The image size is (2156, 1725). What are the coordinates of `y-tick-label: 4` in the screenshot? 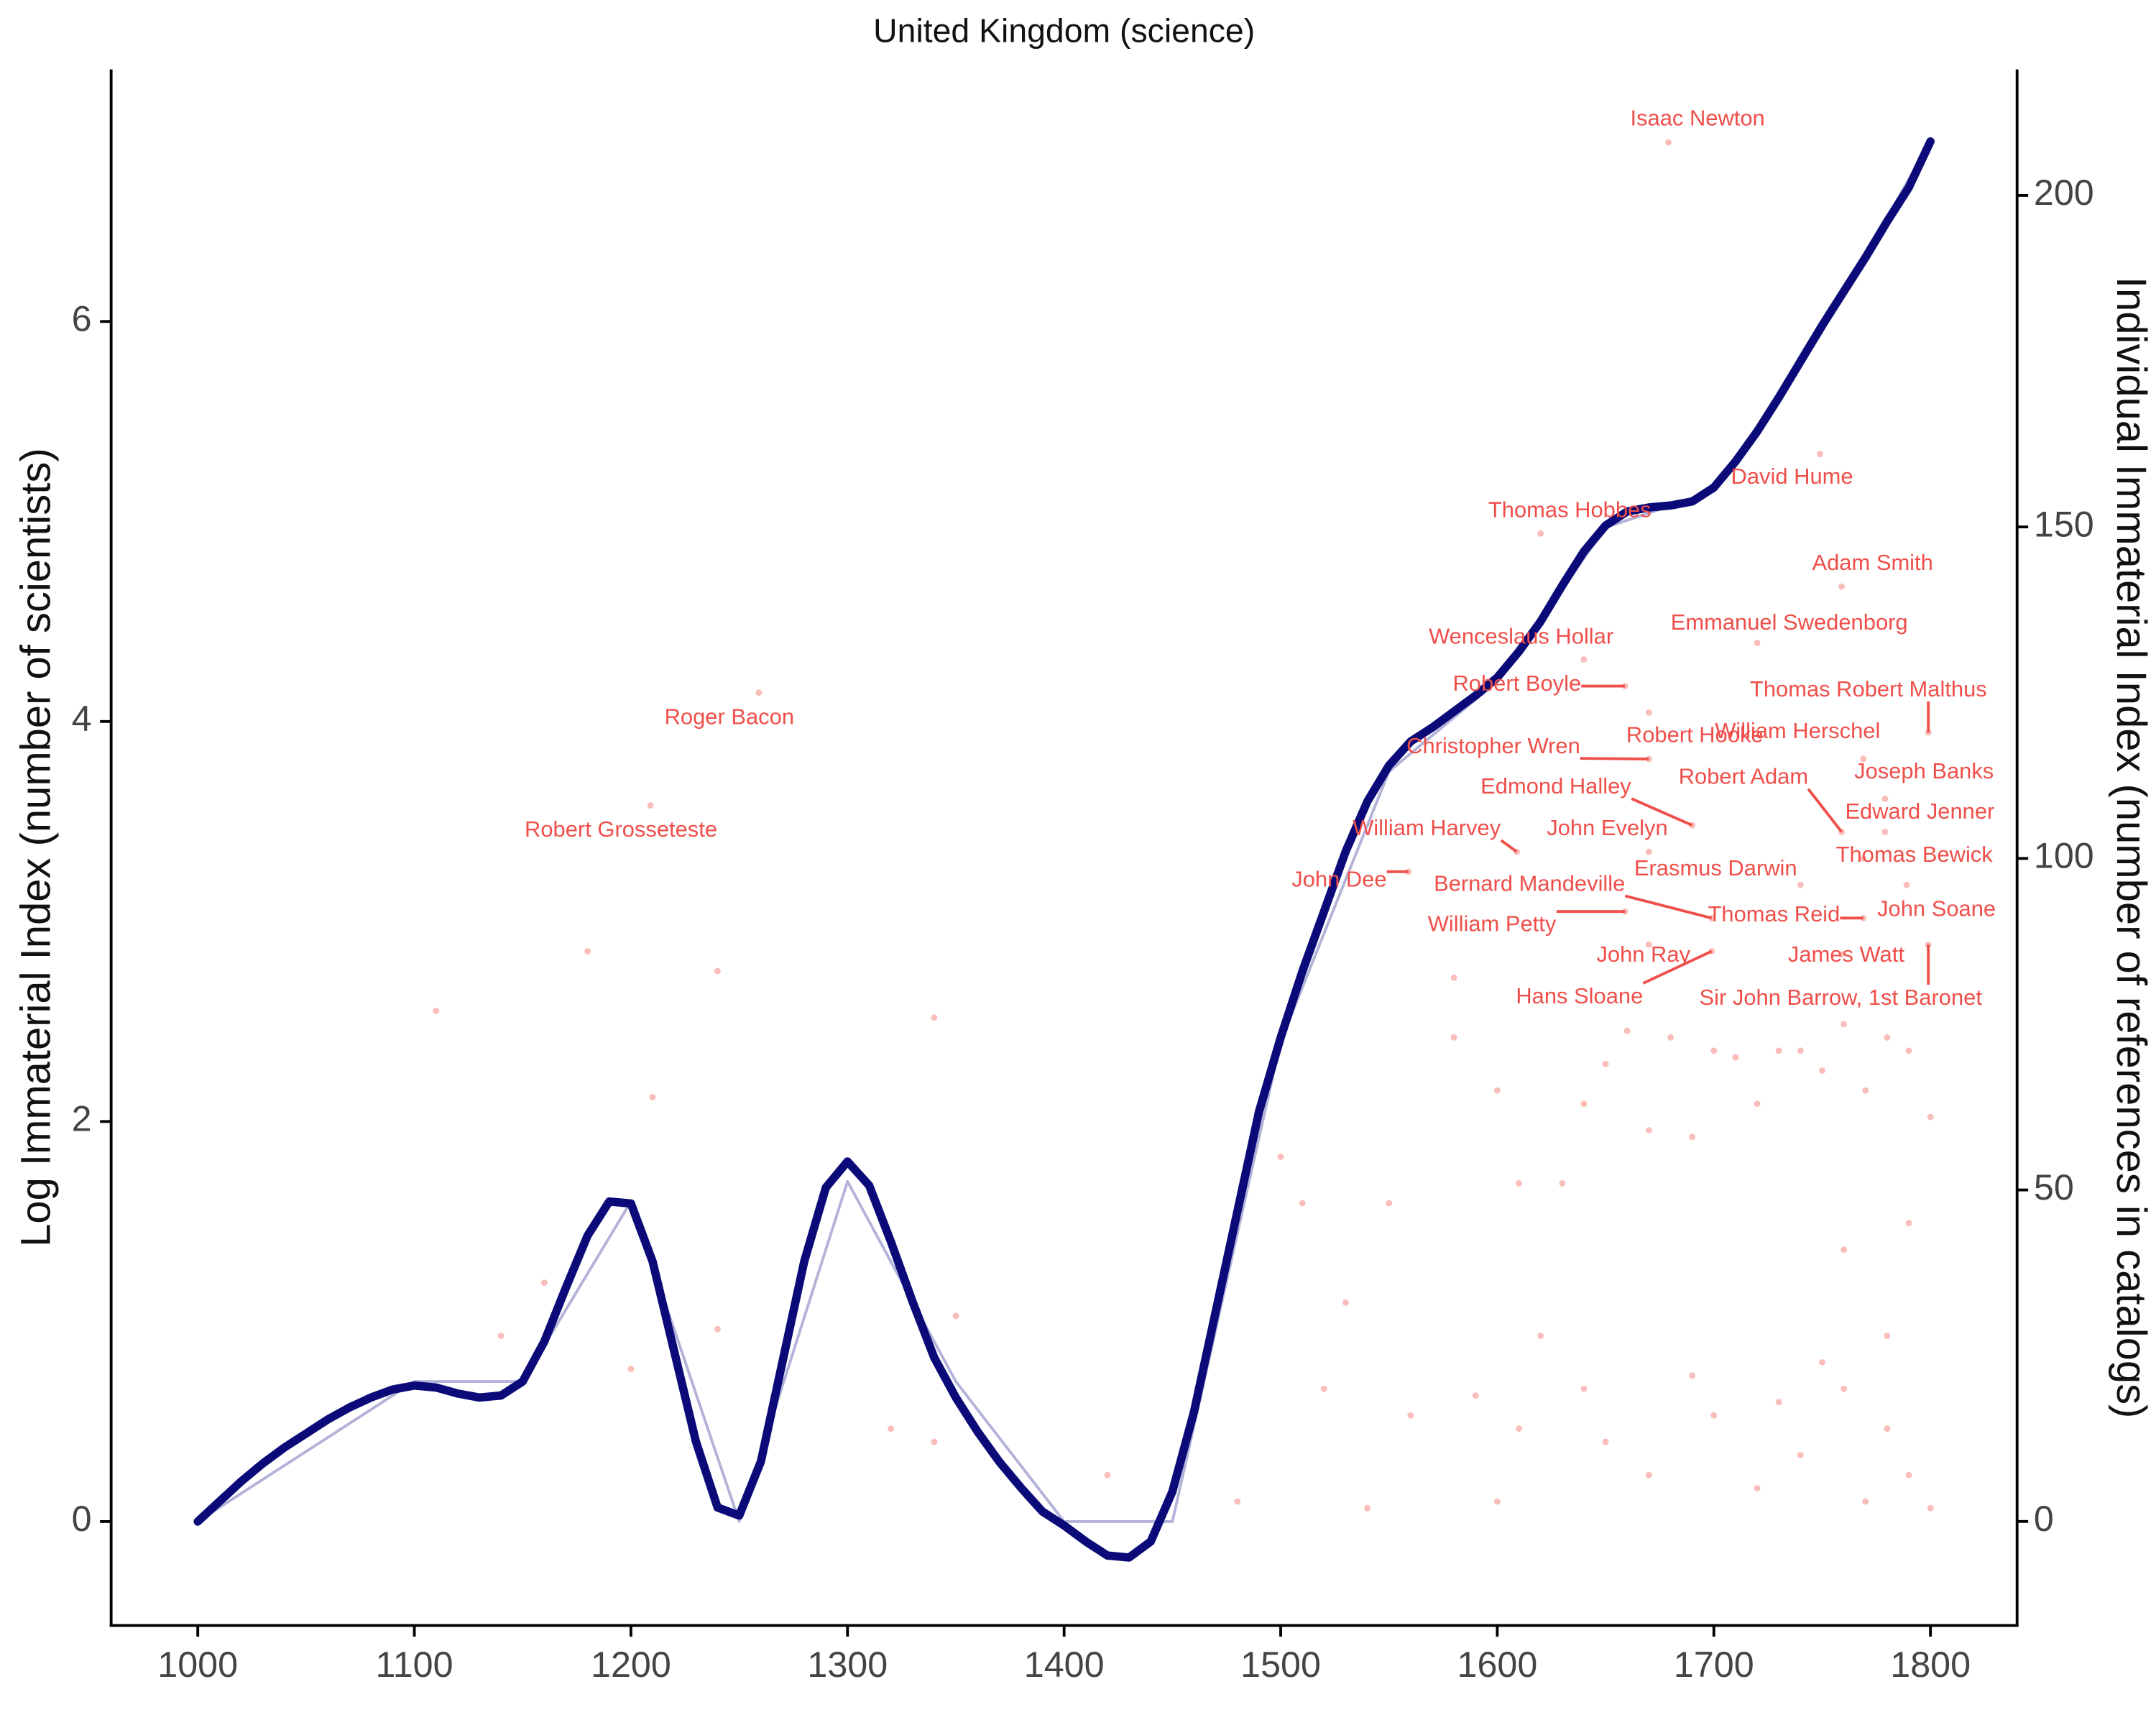 It's located at (82, 719).